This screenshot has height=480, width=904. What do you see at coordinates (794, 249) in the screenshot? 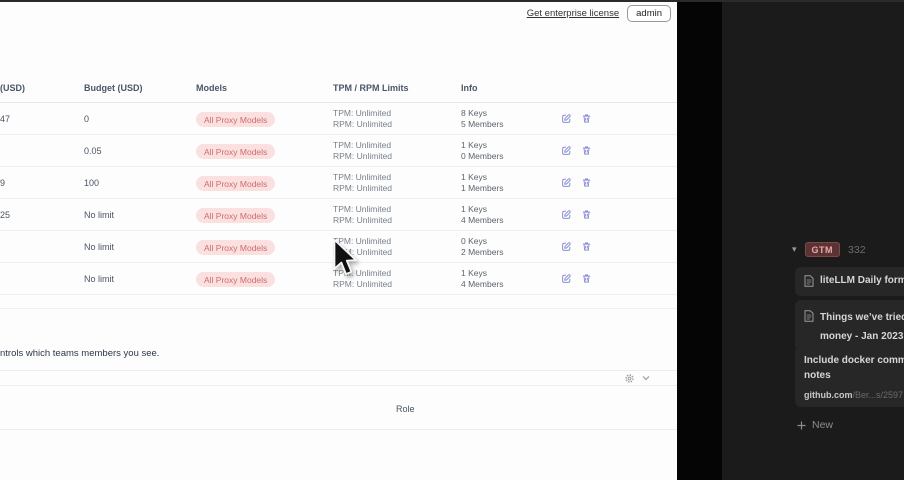
I see `collapse-triangle-icon: ▾` at bounding box center [794, 249].